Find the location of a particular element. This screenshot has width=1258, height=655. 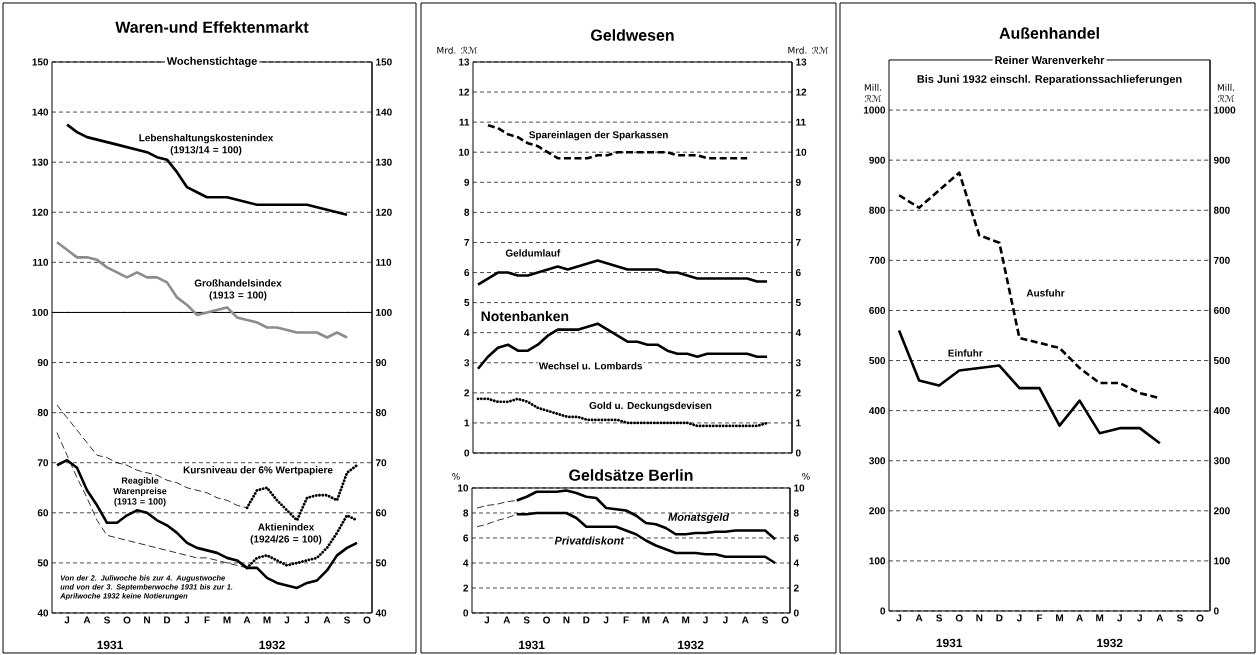

y-tick-label: 70 is located at coordinates (43, 463).